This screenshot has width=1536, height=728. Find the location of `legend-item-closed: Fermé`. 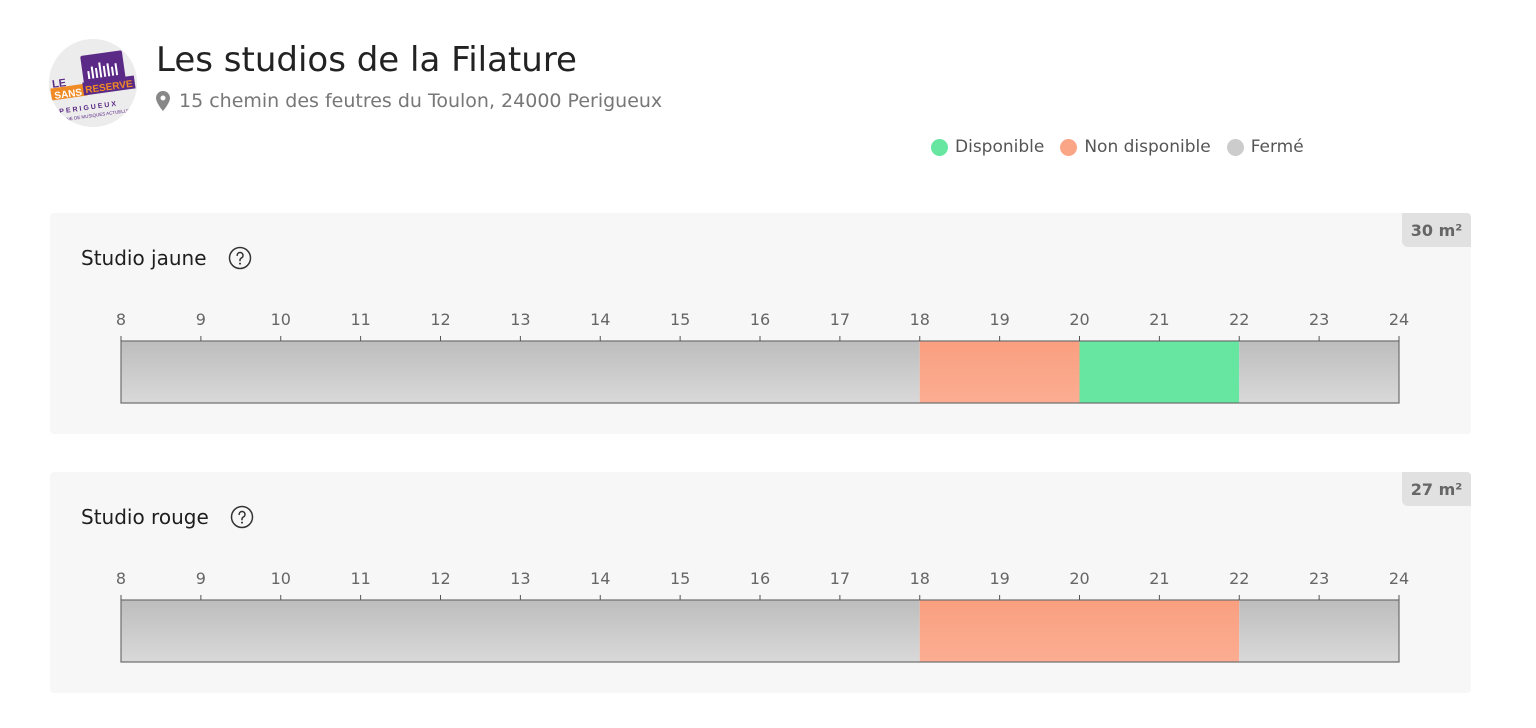

legend-item-closed: Fermé is located at coordinates (1265, 147).